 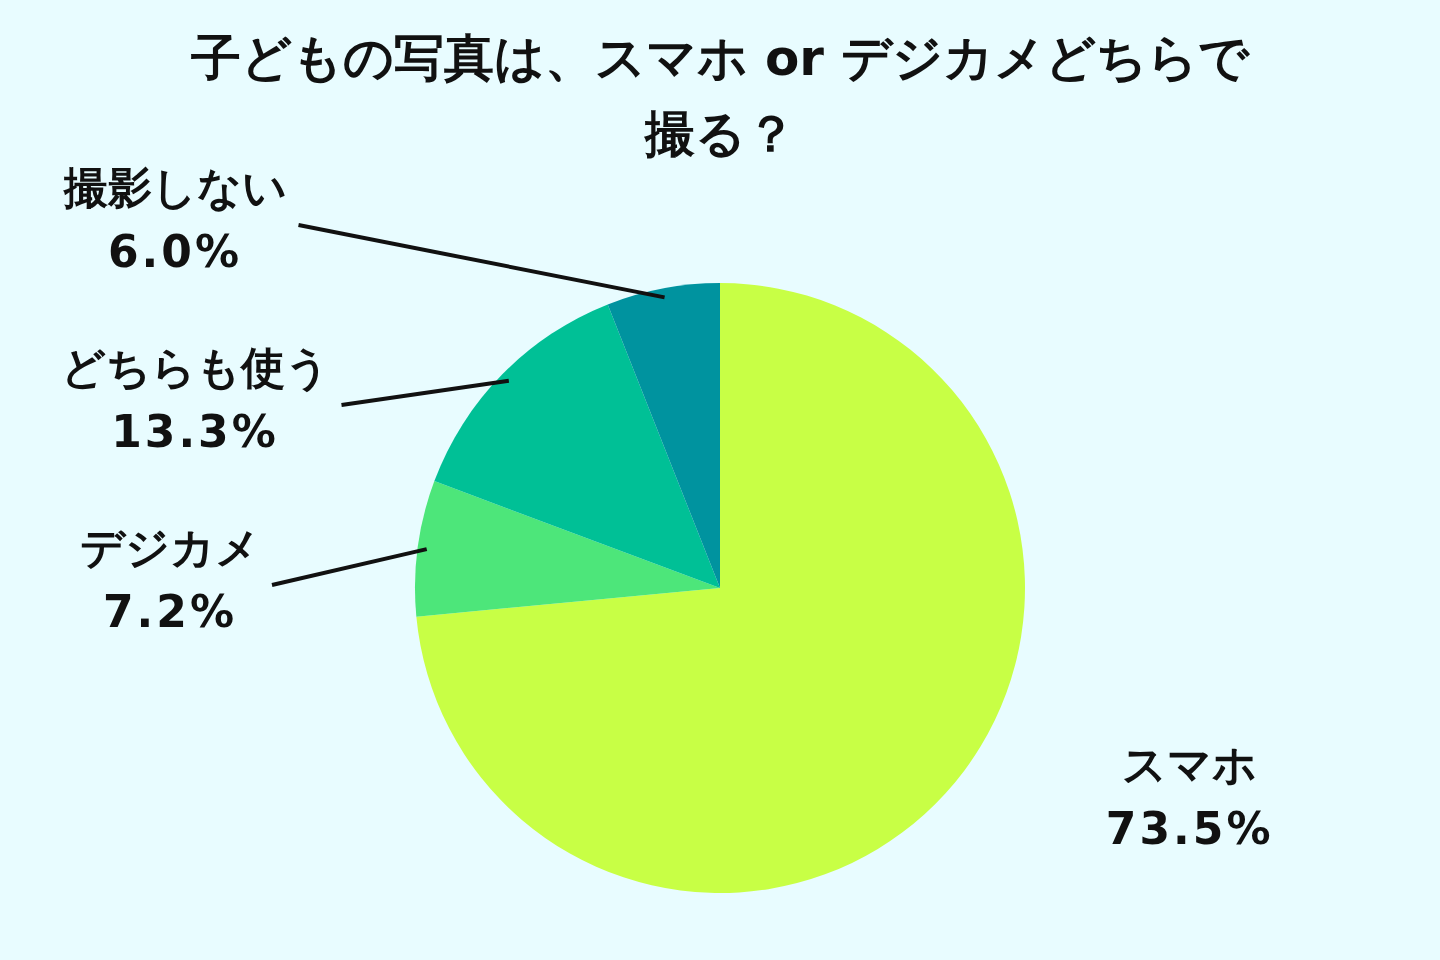 What do you see at coordinates (175, 251) in the screenshot?
I see `data-label: 6.0%` at bounding box center [175, 251].